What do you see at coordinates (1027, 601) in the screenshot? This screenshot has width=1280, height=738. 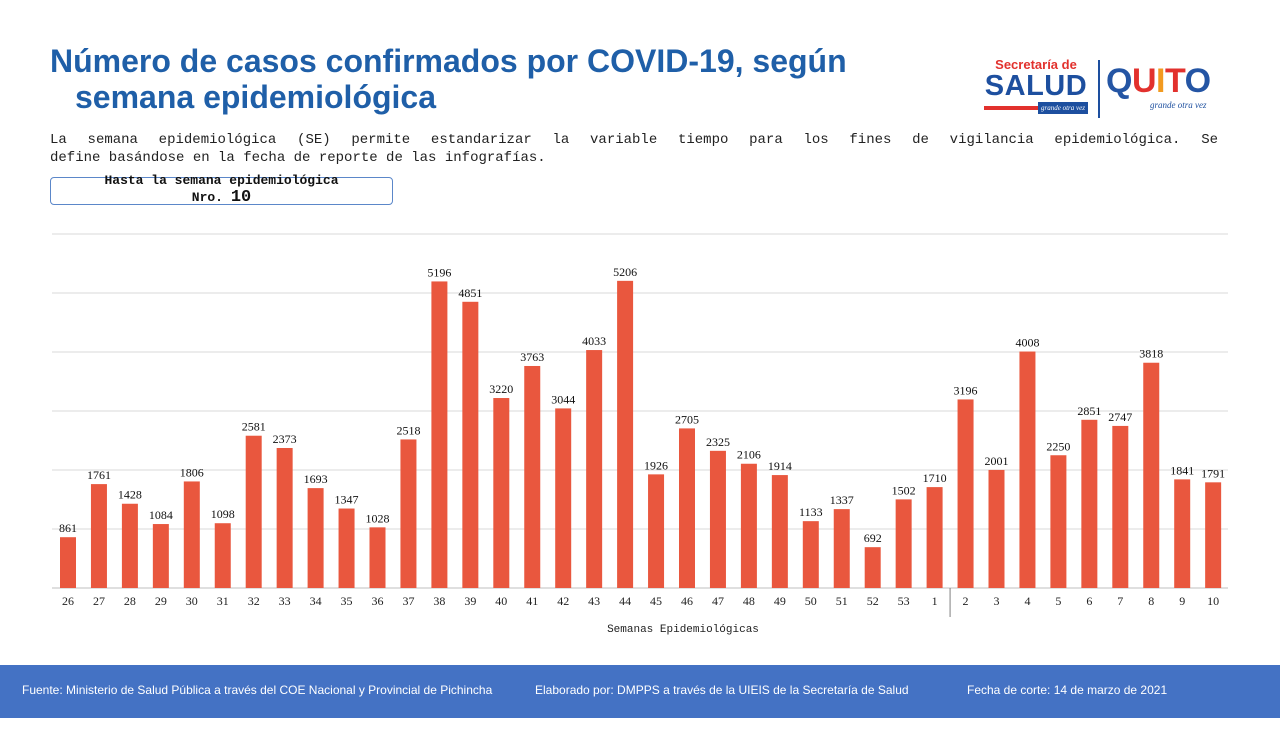 I see `x-tick-4: 4` at bounding box center [1027, 601].